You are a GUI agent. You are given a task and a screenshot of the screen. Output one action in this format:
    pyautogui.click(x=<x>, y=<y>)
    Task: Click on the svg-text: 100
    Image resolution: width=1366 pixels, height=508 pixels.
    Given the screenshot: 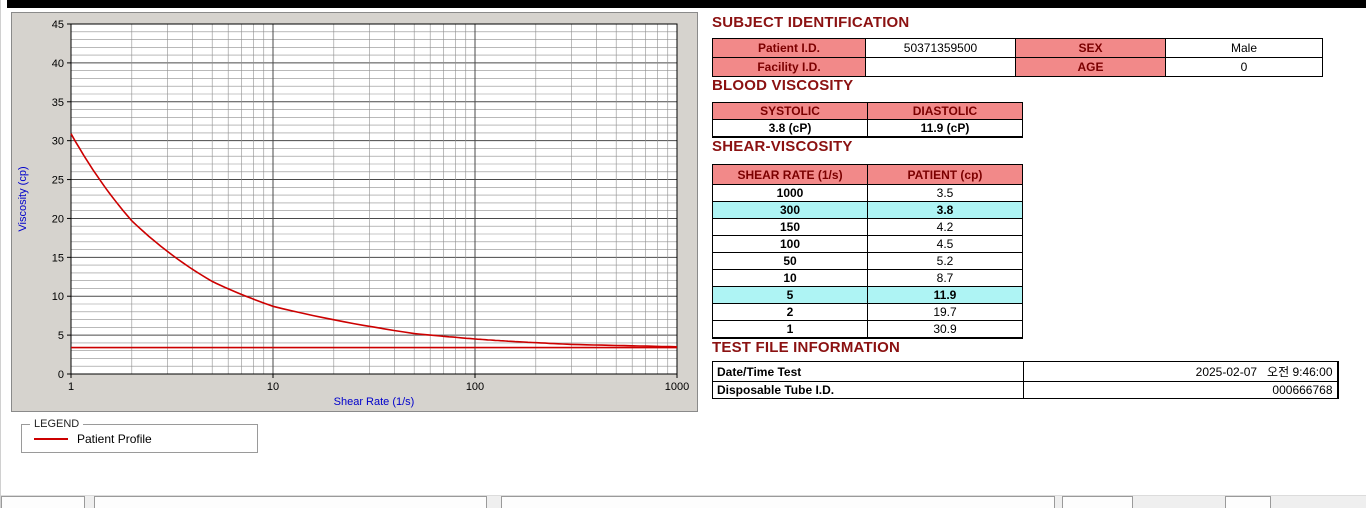 What is the action you would take?
    pyautogui.click(x=475, y=387)
    